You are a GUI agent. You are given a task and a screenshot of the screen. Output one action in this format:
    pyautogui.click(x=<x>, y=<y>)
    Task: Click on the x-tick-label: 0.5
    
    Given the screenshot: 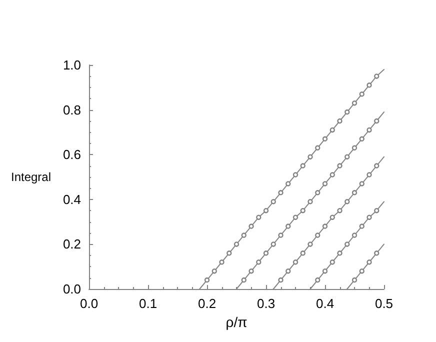 What is the action you would take?
    pyautogui.click(x=384, y=303)
    